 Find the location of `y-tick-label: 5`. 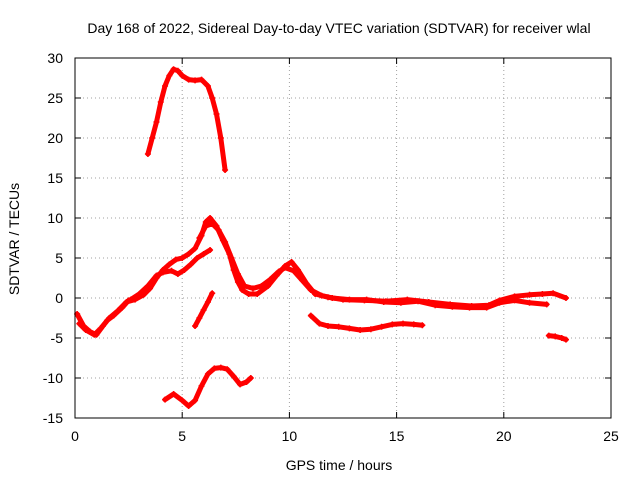

y-tick-label: 5 is located at coordinates (59, 258).